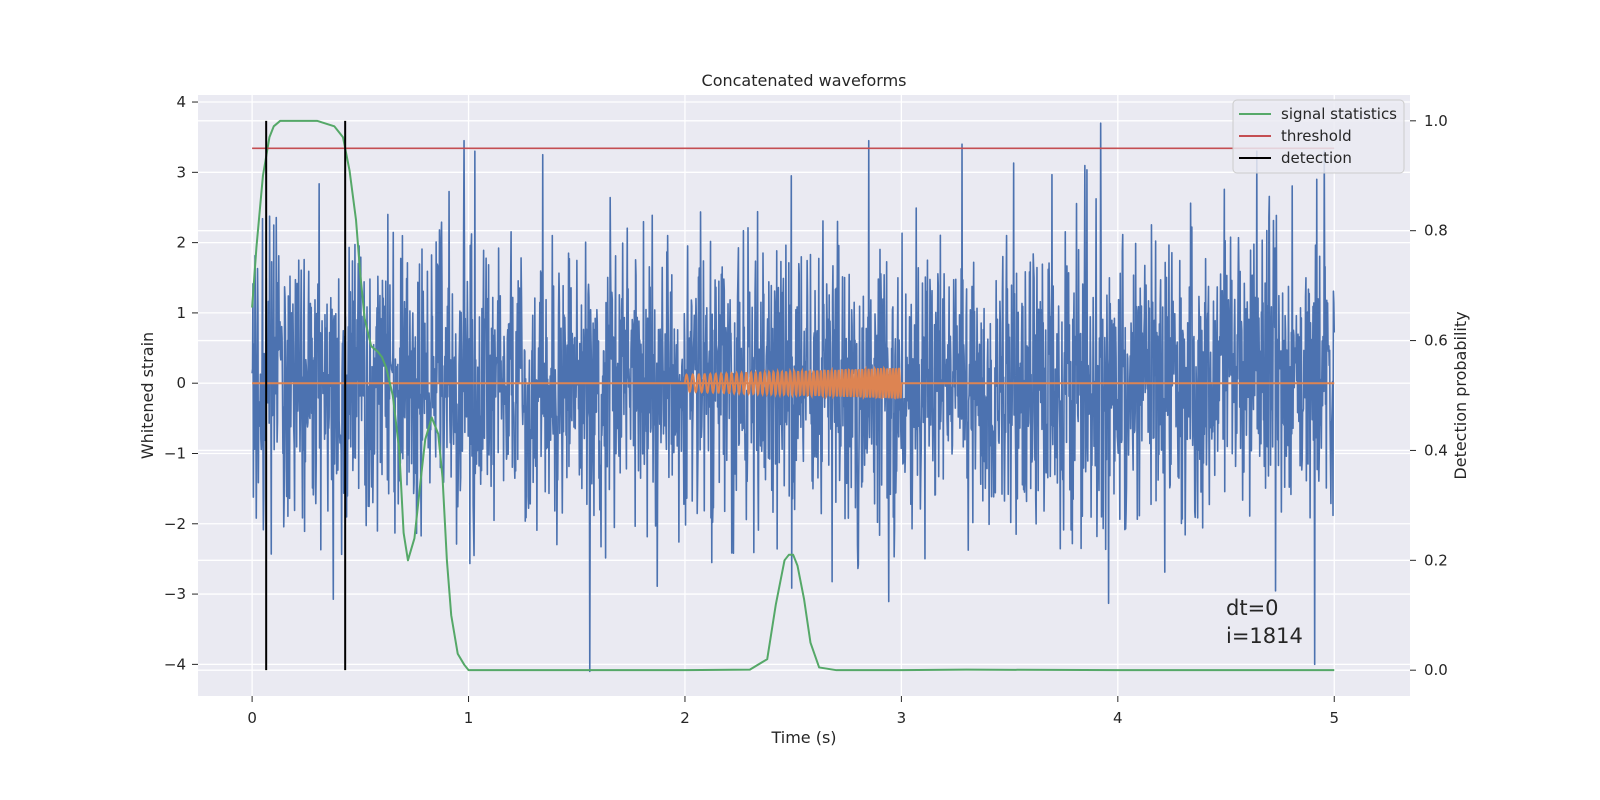 The image size is (1600, 800). Describe the element at coordinates (147, 395) in the screenshot. I see `y-axis-title: Whitened strain` at that location.